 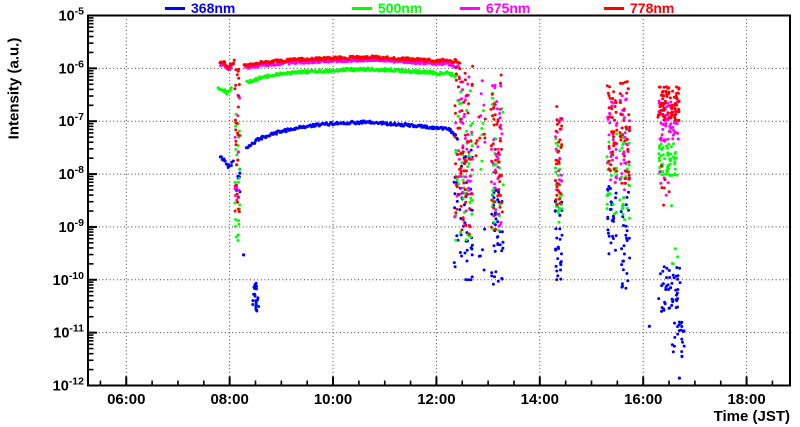 I want to click on y-tick-labels: 10⁻⁵ 10⁻⁶ 10⁻⁷ 10⁻⁸ 10⁻⁹ 10⁻¹⁰ 10⁻¹¹ 10⁻¹², so click(x=68, y=200).